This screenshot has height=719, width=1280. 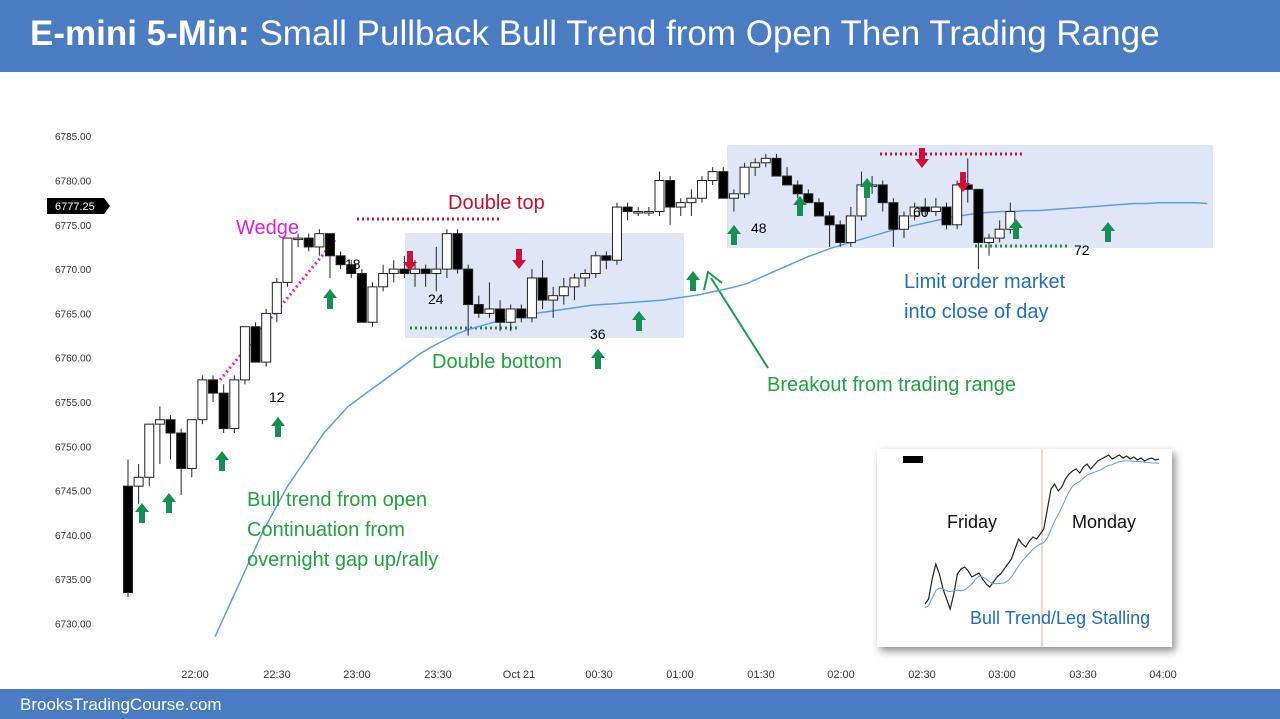 I want to click on inset-svg: Friday Monday Bull Trend/Leg Stalling, so click(x=1031, y=548).